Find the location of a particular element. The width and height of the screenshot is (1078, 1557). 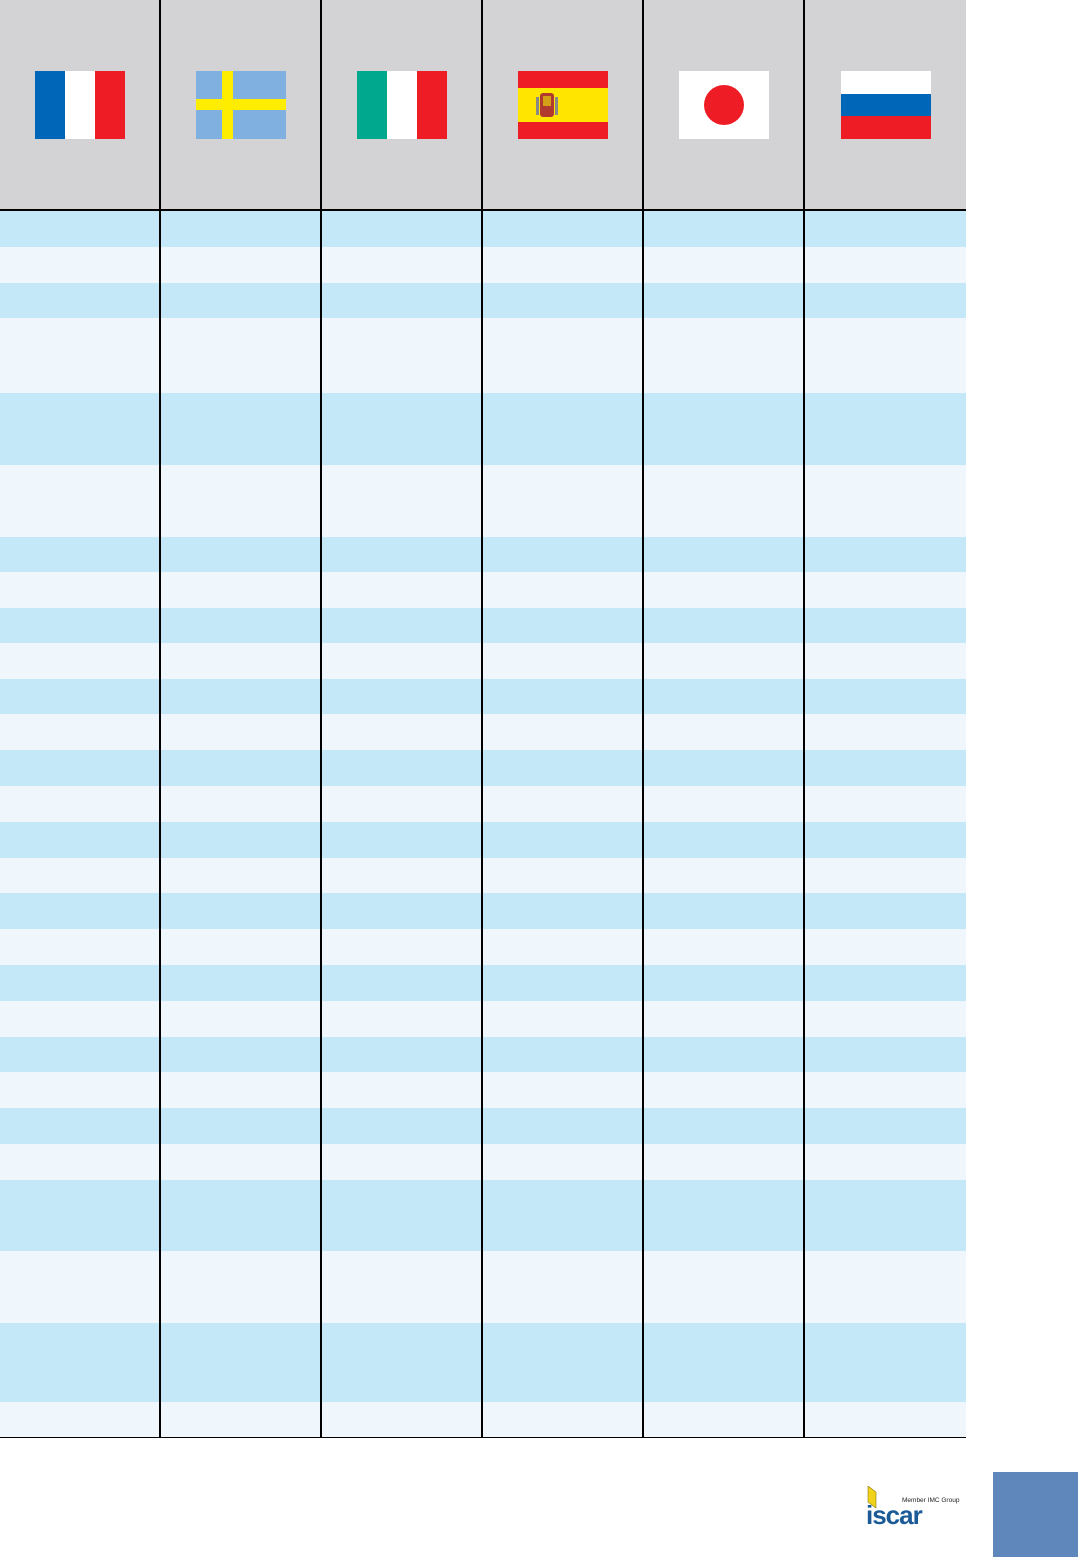

japan-flag-icon is located at coordinates (723, 104).